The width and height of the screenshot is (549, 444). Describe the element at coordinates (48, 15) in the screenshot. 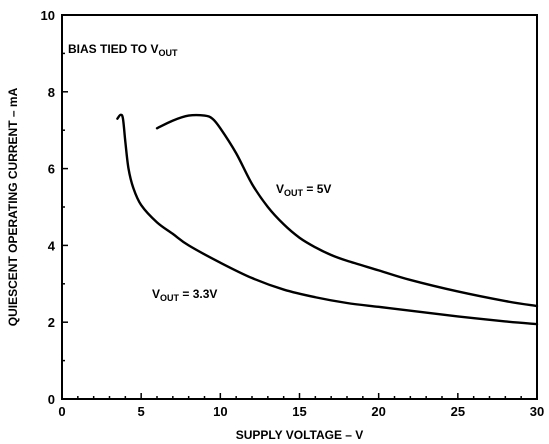

I see `y-tick-label: 10` at that location.